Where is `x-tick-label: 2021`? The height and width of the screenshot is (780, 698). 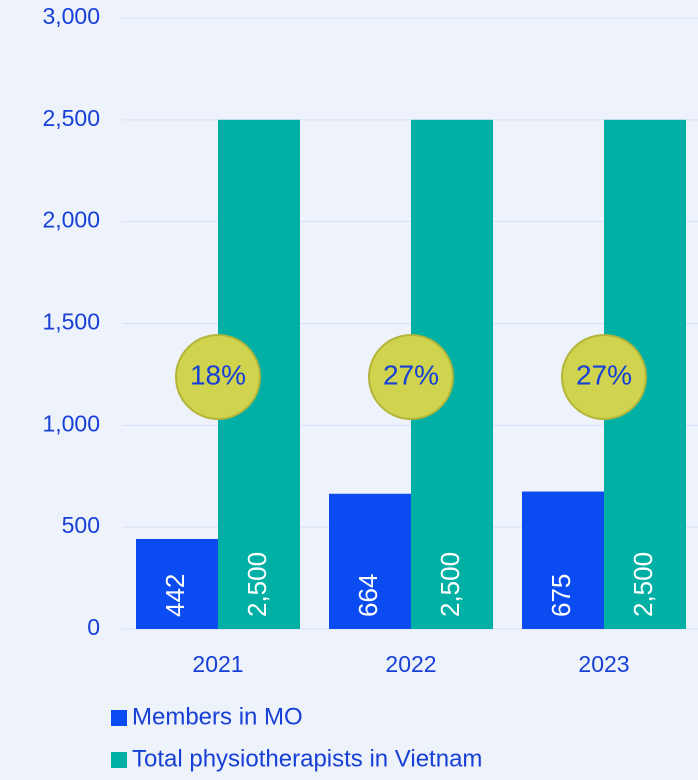 x-tick-label: 2021 is located at coordinates (217, 664).